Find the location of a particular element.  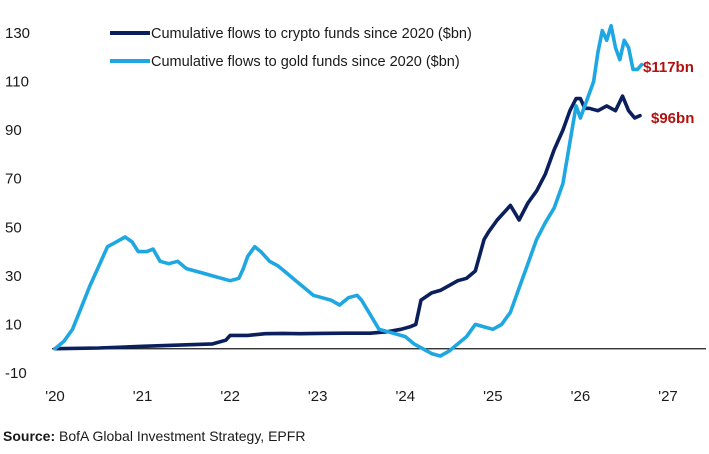

x-tick-label: '26 is located at coordinates (581, 396).